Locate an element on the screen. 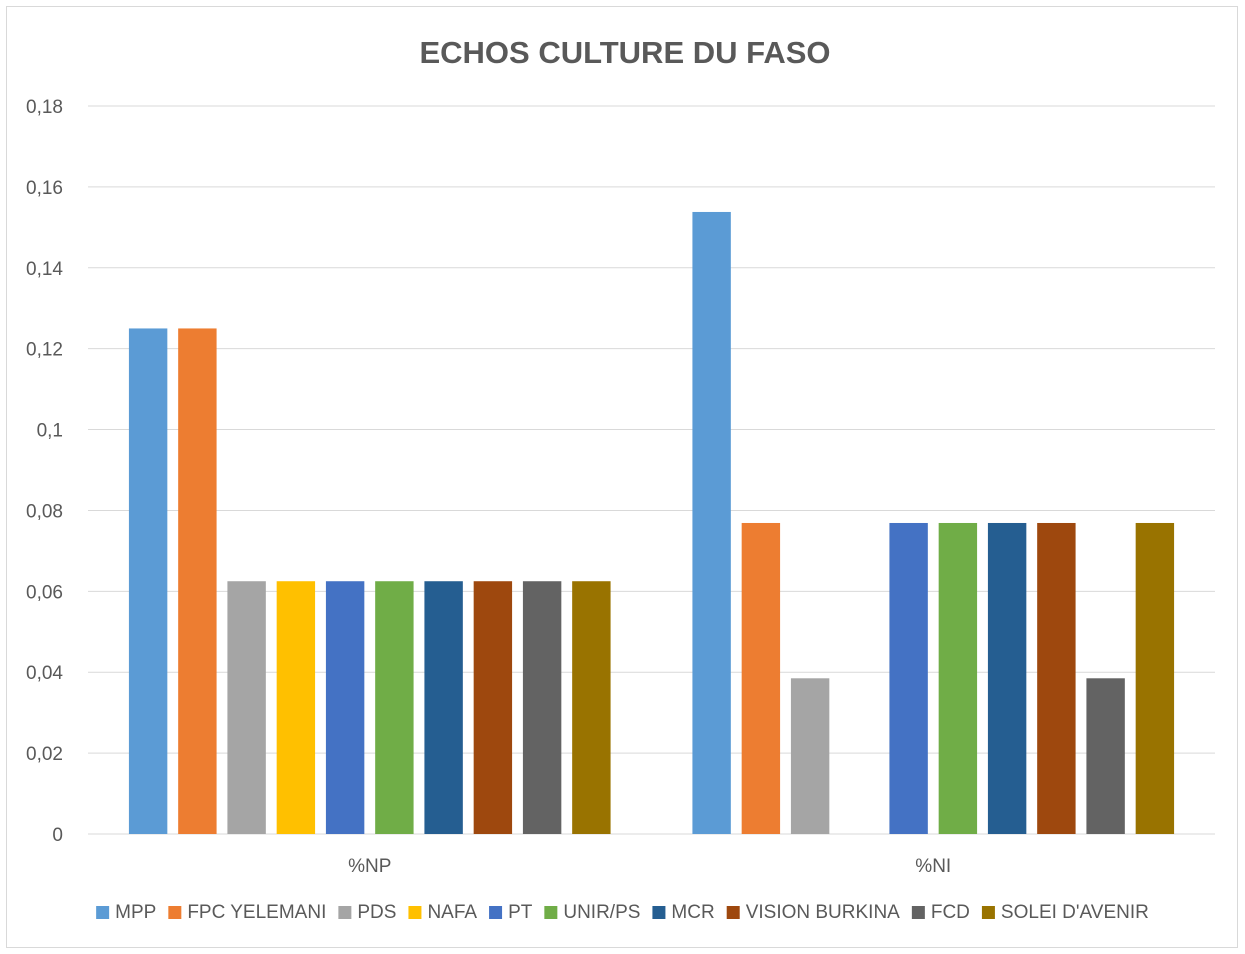 The height and width of the screenshot is (954, 1245). y-tick-label: 0,06 is located at coordinates (44, 592).